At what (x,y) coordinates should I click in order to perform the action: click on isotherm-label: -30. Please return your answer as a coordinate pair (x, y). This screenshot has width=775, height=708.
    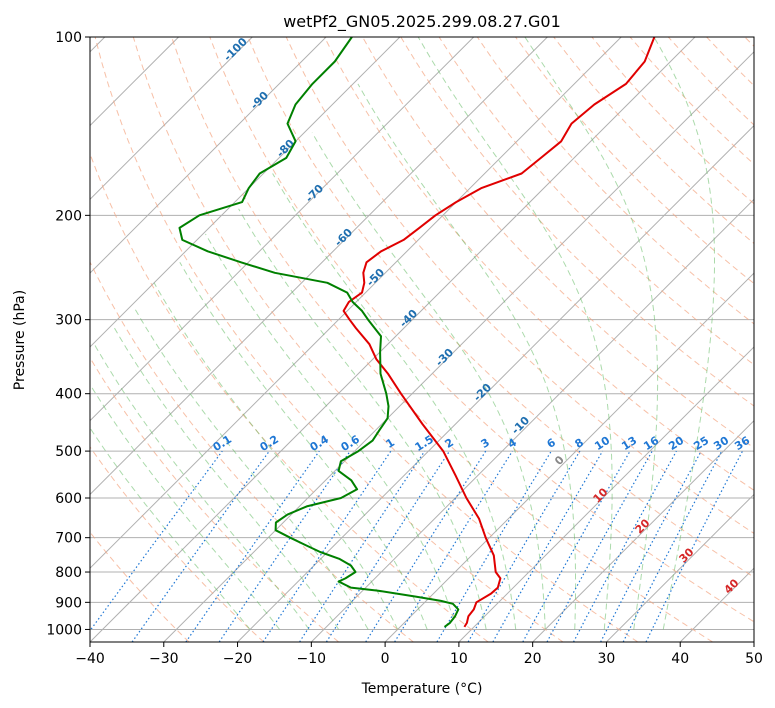
    Looking at the image, I should click on (444, 357).